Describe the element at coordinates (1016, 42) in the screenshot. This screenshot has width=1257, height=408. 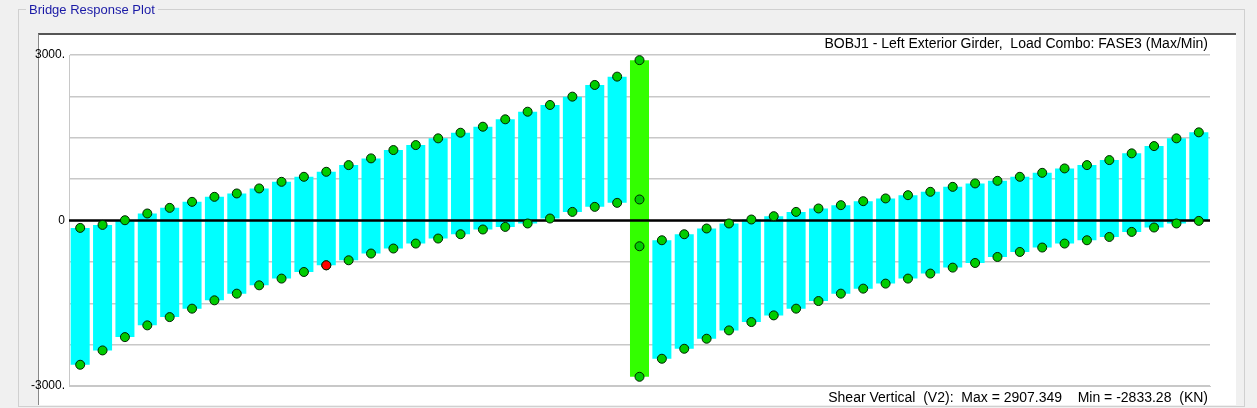
I see `text: BOBJ1 - Left Exterior Girder, Load Combo: FASE3 (Max/Min)` at that location.